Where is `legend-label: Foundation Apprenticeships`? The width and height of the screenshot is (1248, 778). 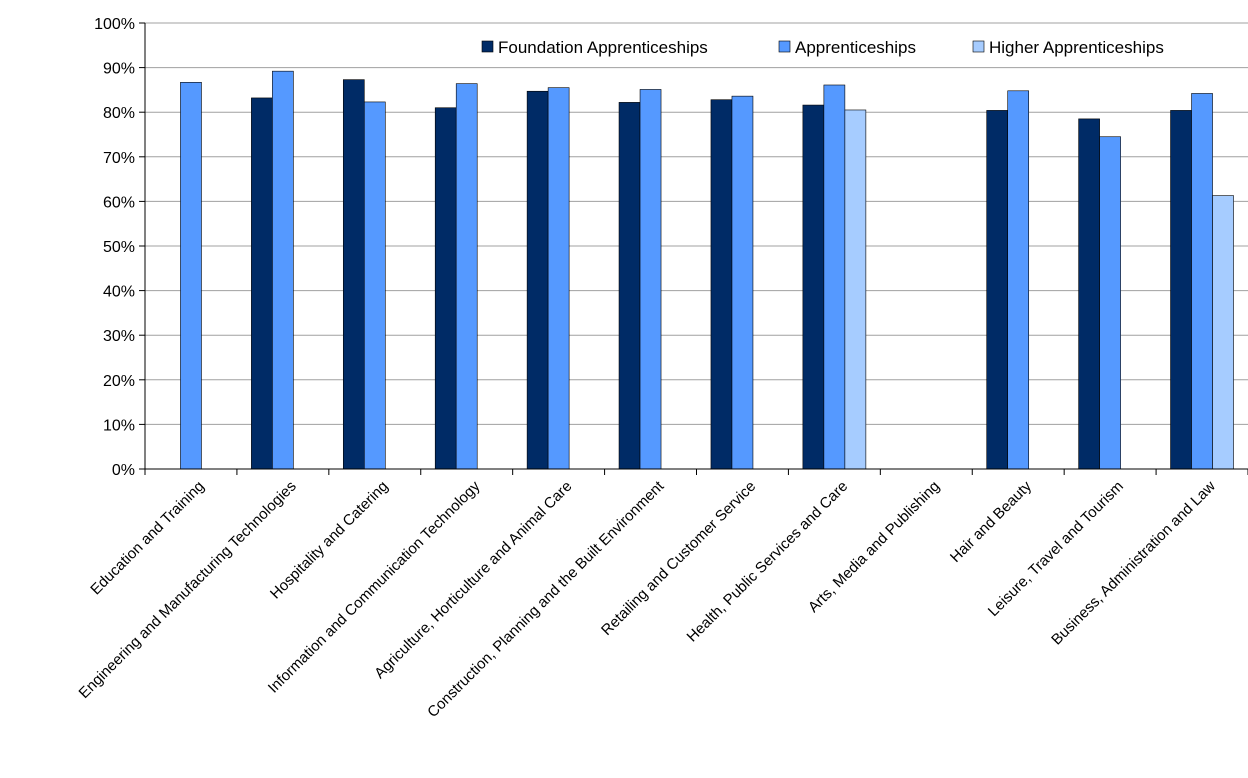 legend-label: Foundation Apprenticeships is located at coordinates (603, 47).